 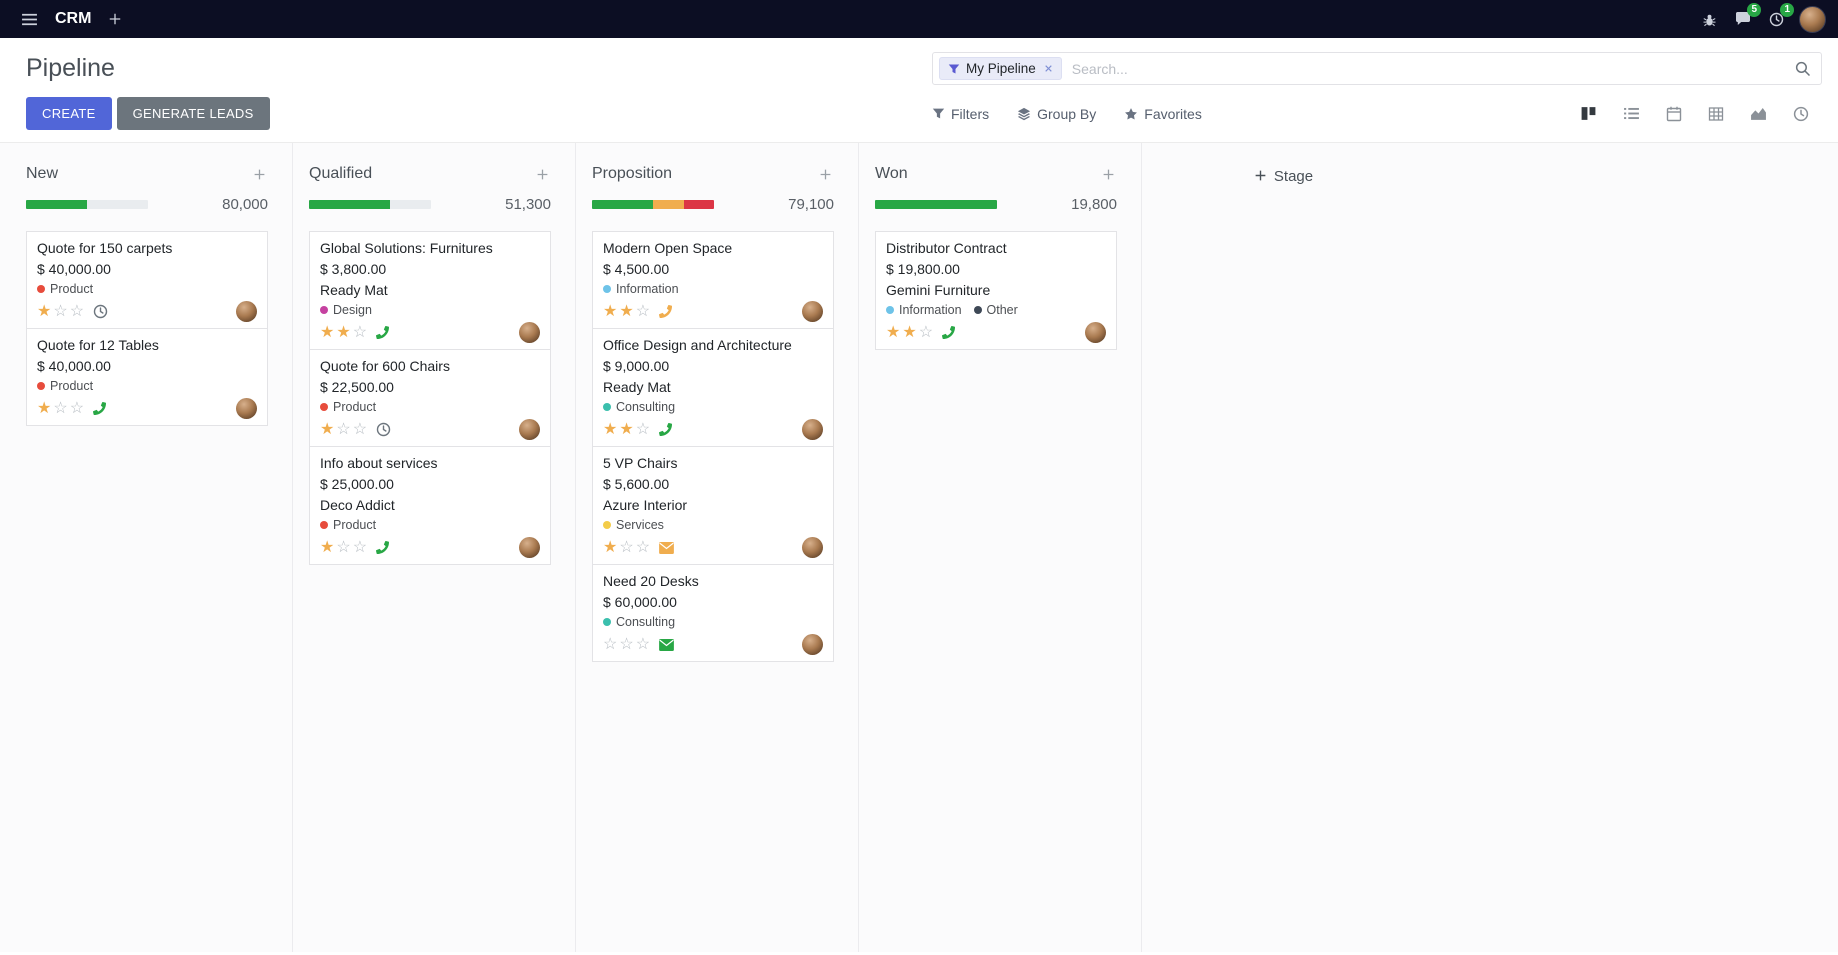 I want to click on view-calendar-button, so click(x=1674, y=113).